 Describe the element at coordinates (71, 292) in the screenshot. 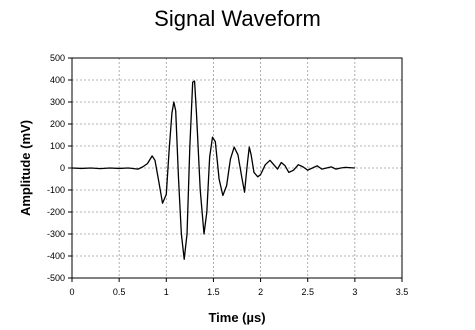

I see `x-tick-label: 0` at that location.